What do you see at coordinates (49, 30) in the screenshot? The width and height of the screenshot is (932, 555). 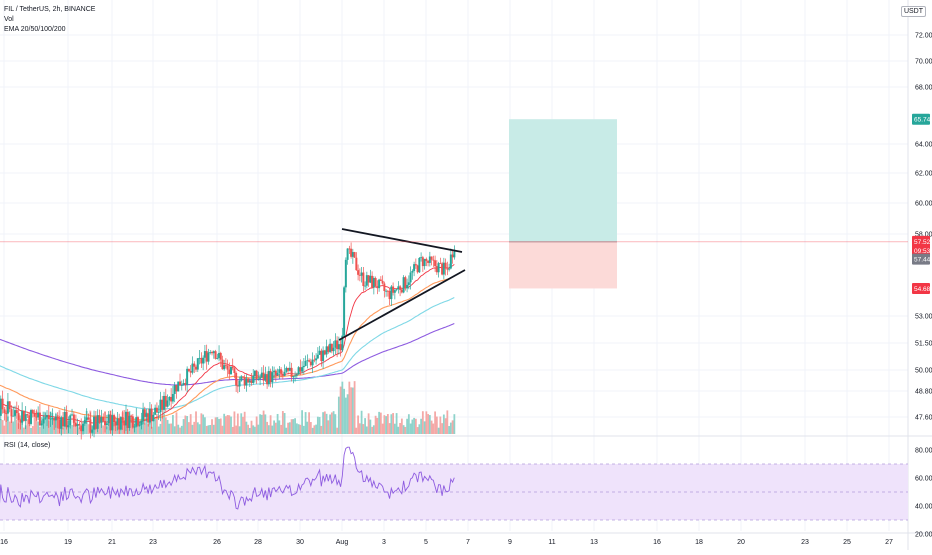 I see `ema-legend: EMA 20/50/100/200` at bounding box center [49, 30].